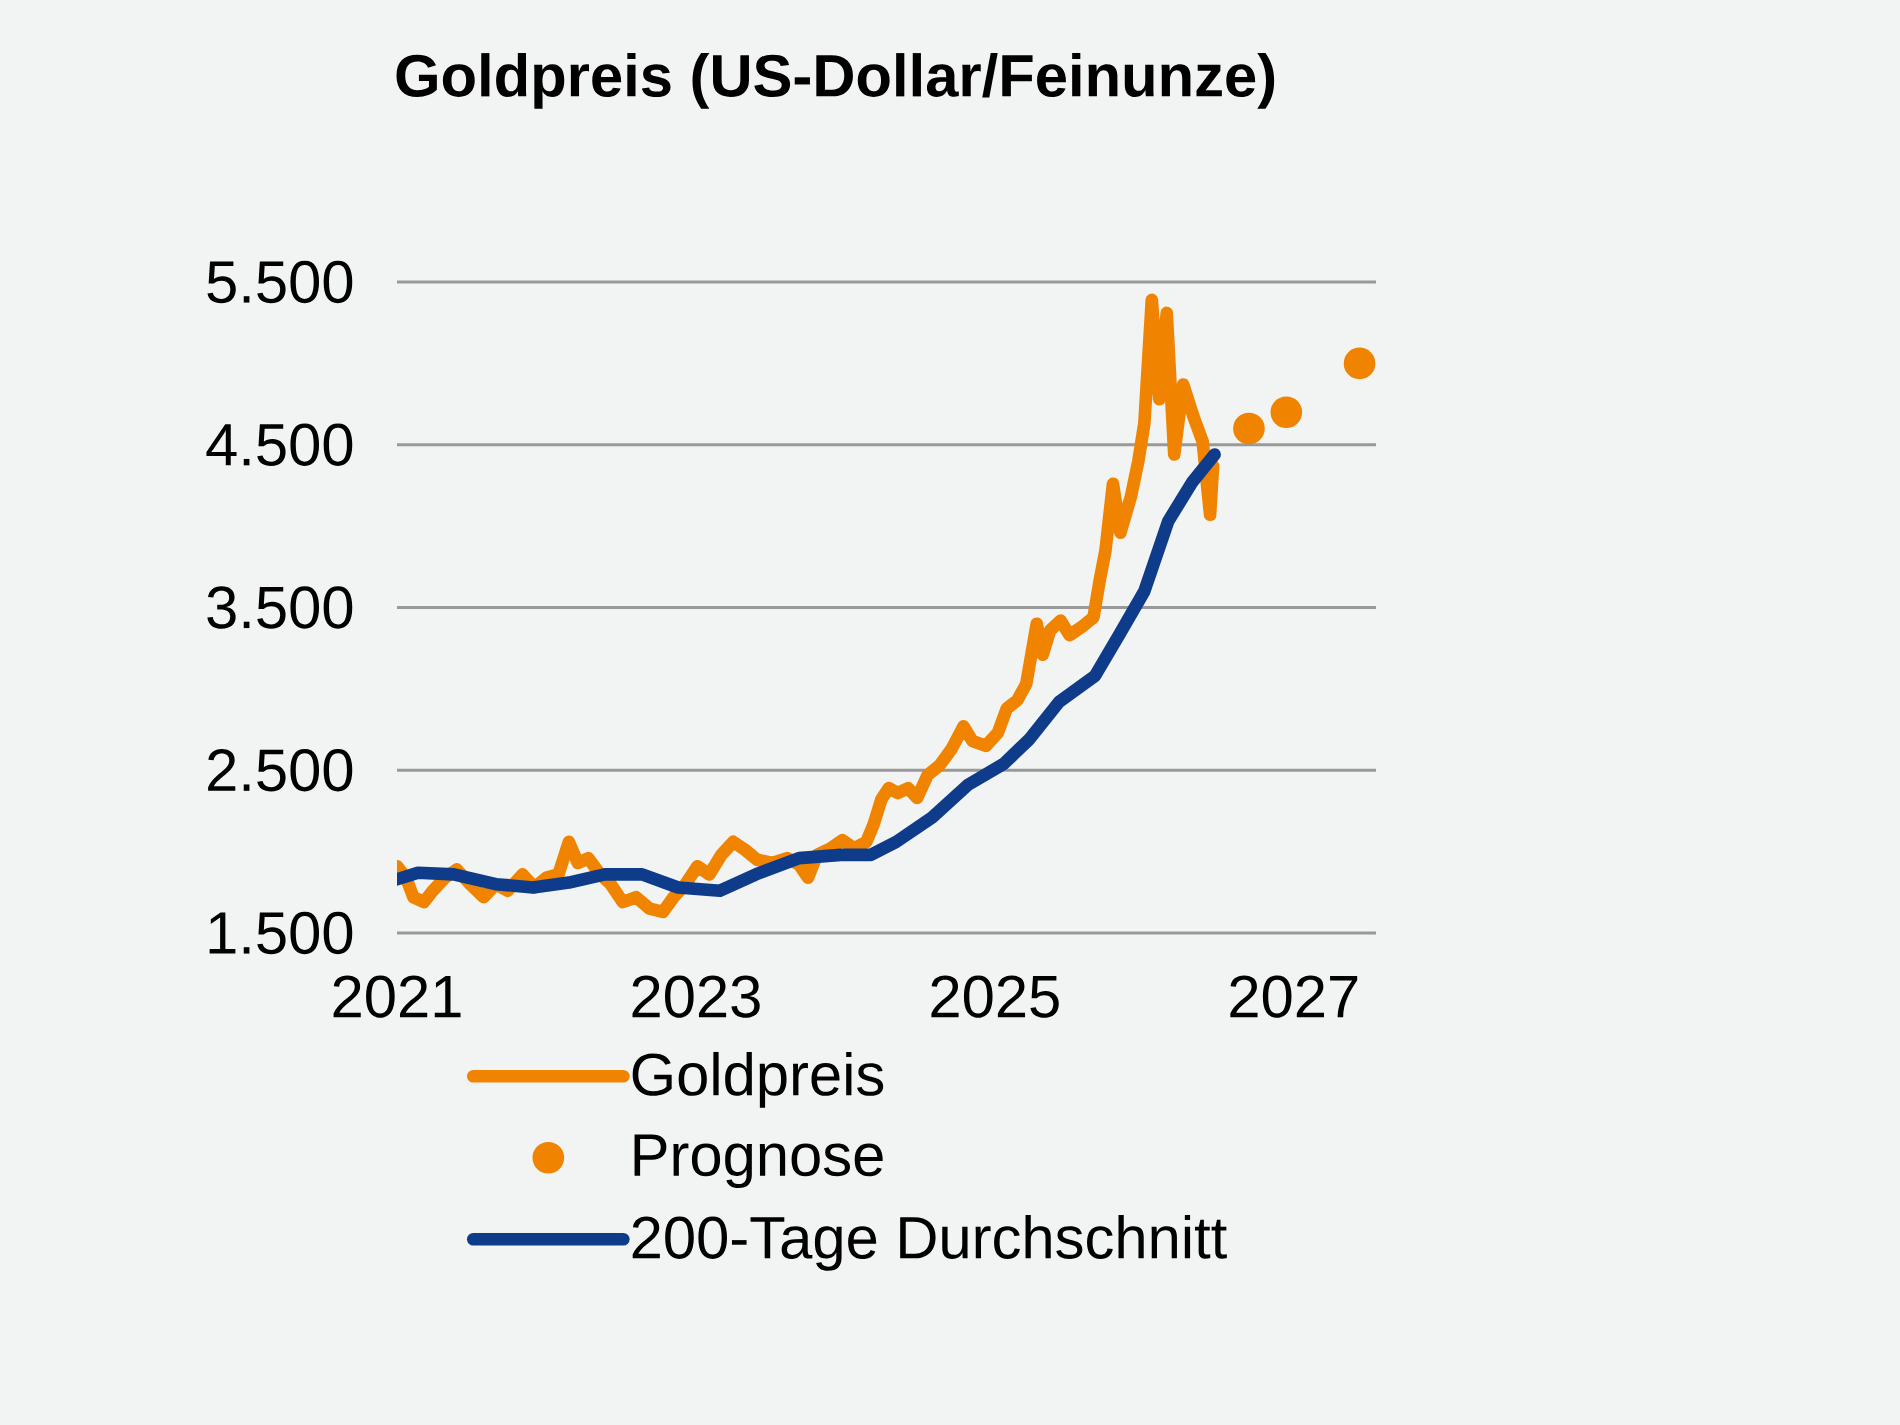 Image resolution: width=1900 pixels, height=1425 pixels. What do you see at coordinates (758, 1079) in the screenshot?
I see `legend-label: Goldpreis` at bounding box center [758, 1079].